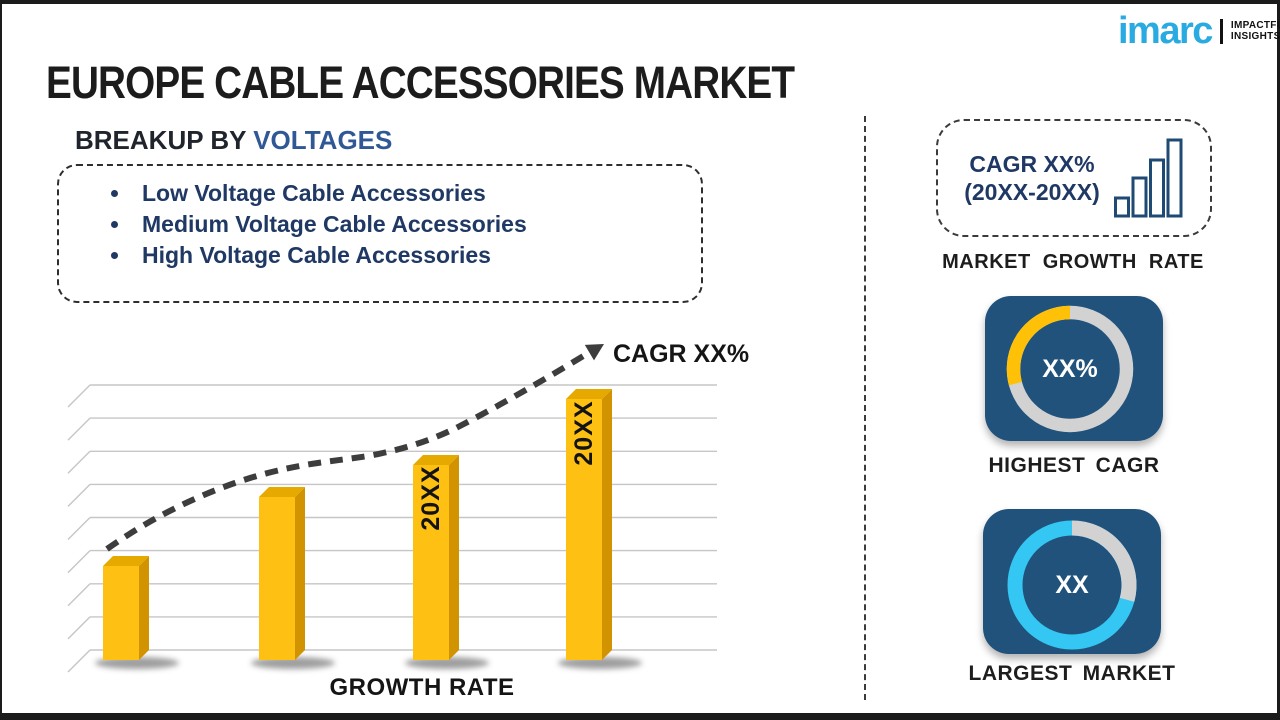  I want to click on imarc-logo: imarc IMPACTFUL INSIGHTS, so click(1199, 31).